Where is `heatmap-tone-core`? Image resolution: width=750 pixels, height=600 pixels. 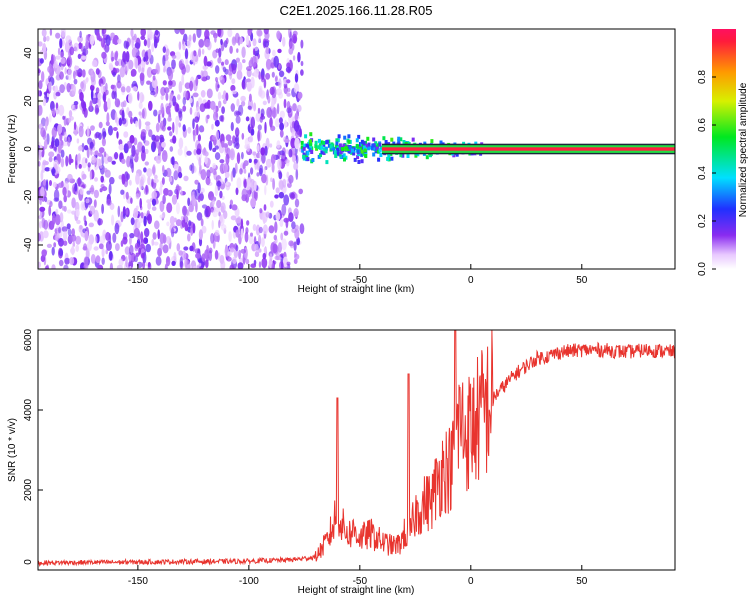
heatmap-tone-core is located at coordinates (528, 149).